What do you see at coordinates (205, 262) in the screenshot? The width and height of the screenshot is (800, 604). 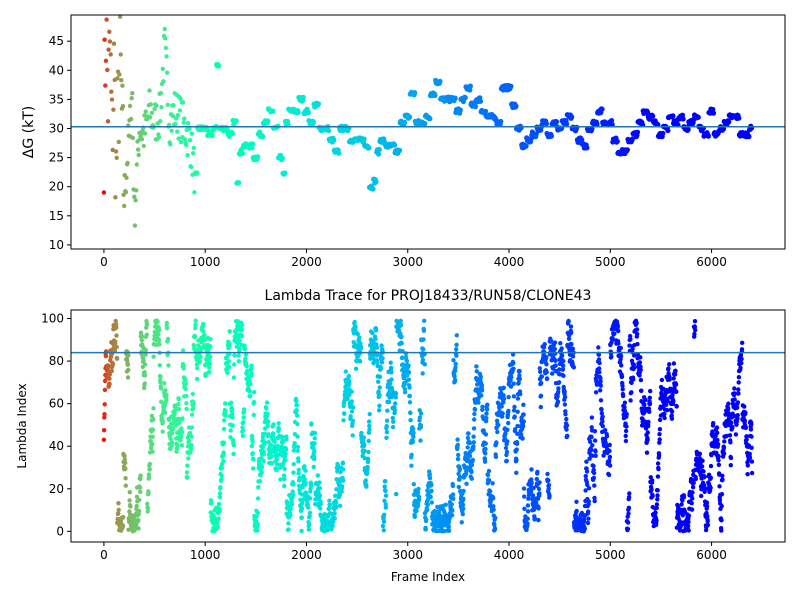 I see `x-tick-label: 1000` at bounding box center [205, 262].